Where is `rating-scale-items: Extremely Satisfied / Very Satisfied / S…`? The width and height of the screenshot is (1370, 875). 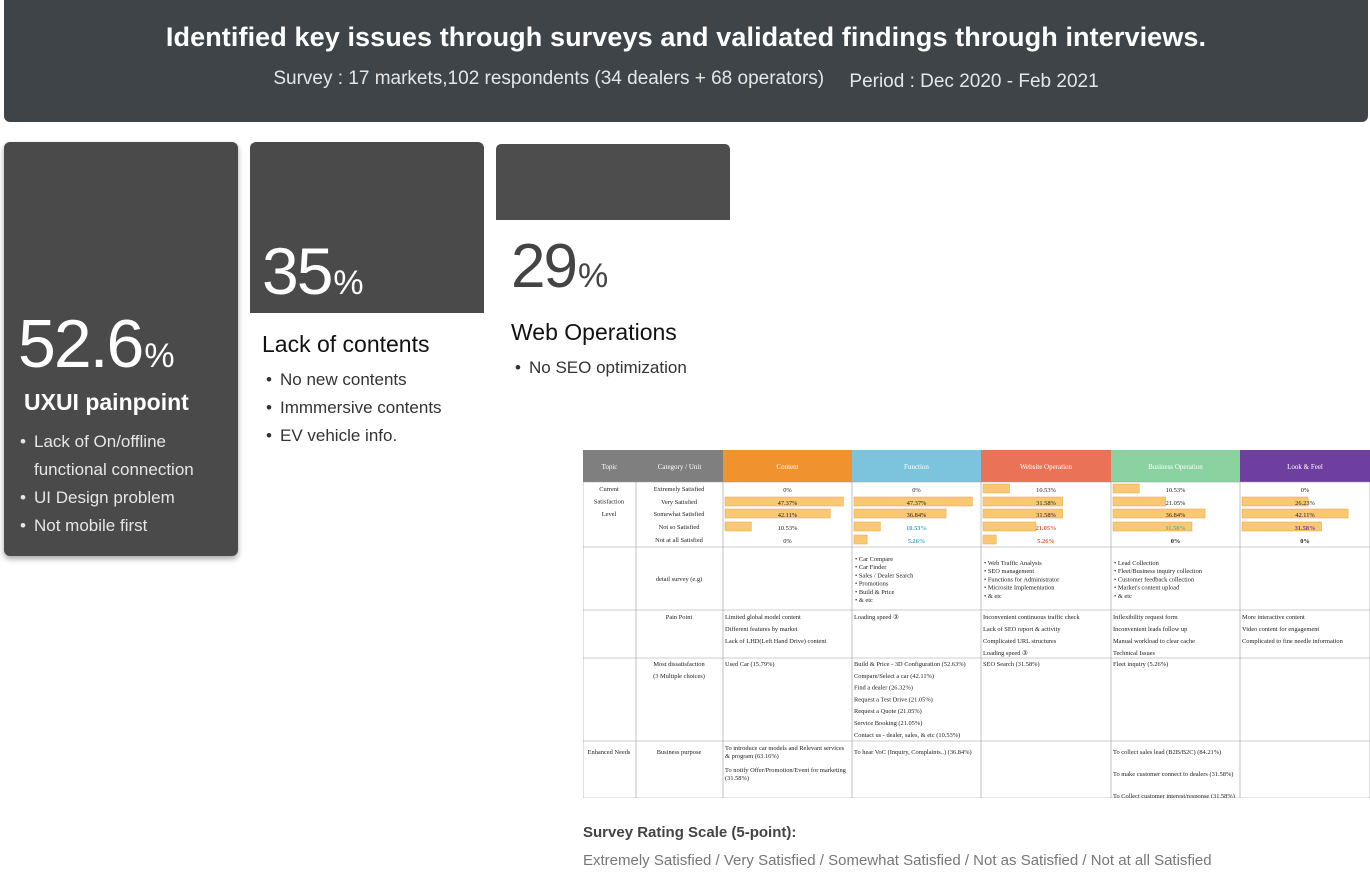 rating-scale-items: Extremely Satisfied / Very Satisfied / S… is located at coordinates (897, 860).